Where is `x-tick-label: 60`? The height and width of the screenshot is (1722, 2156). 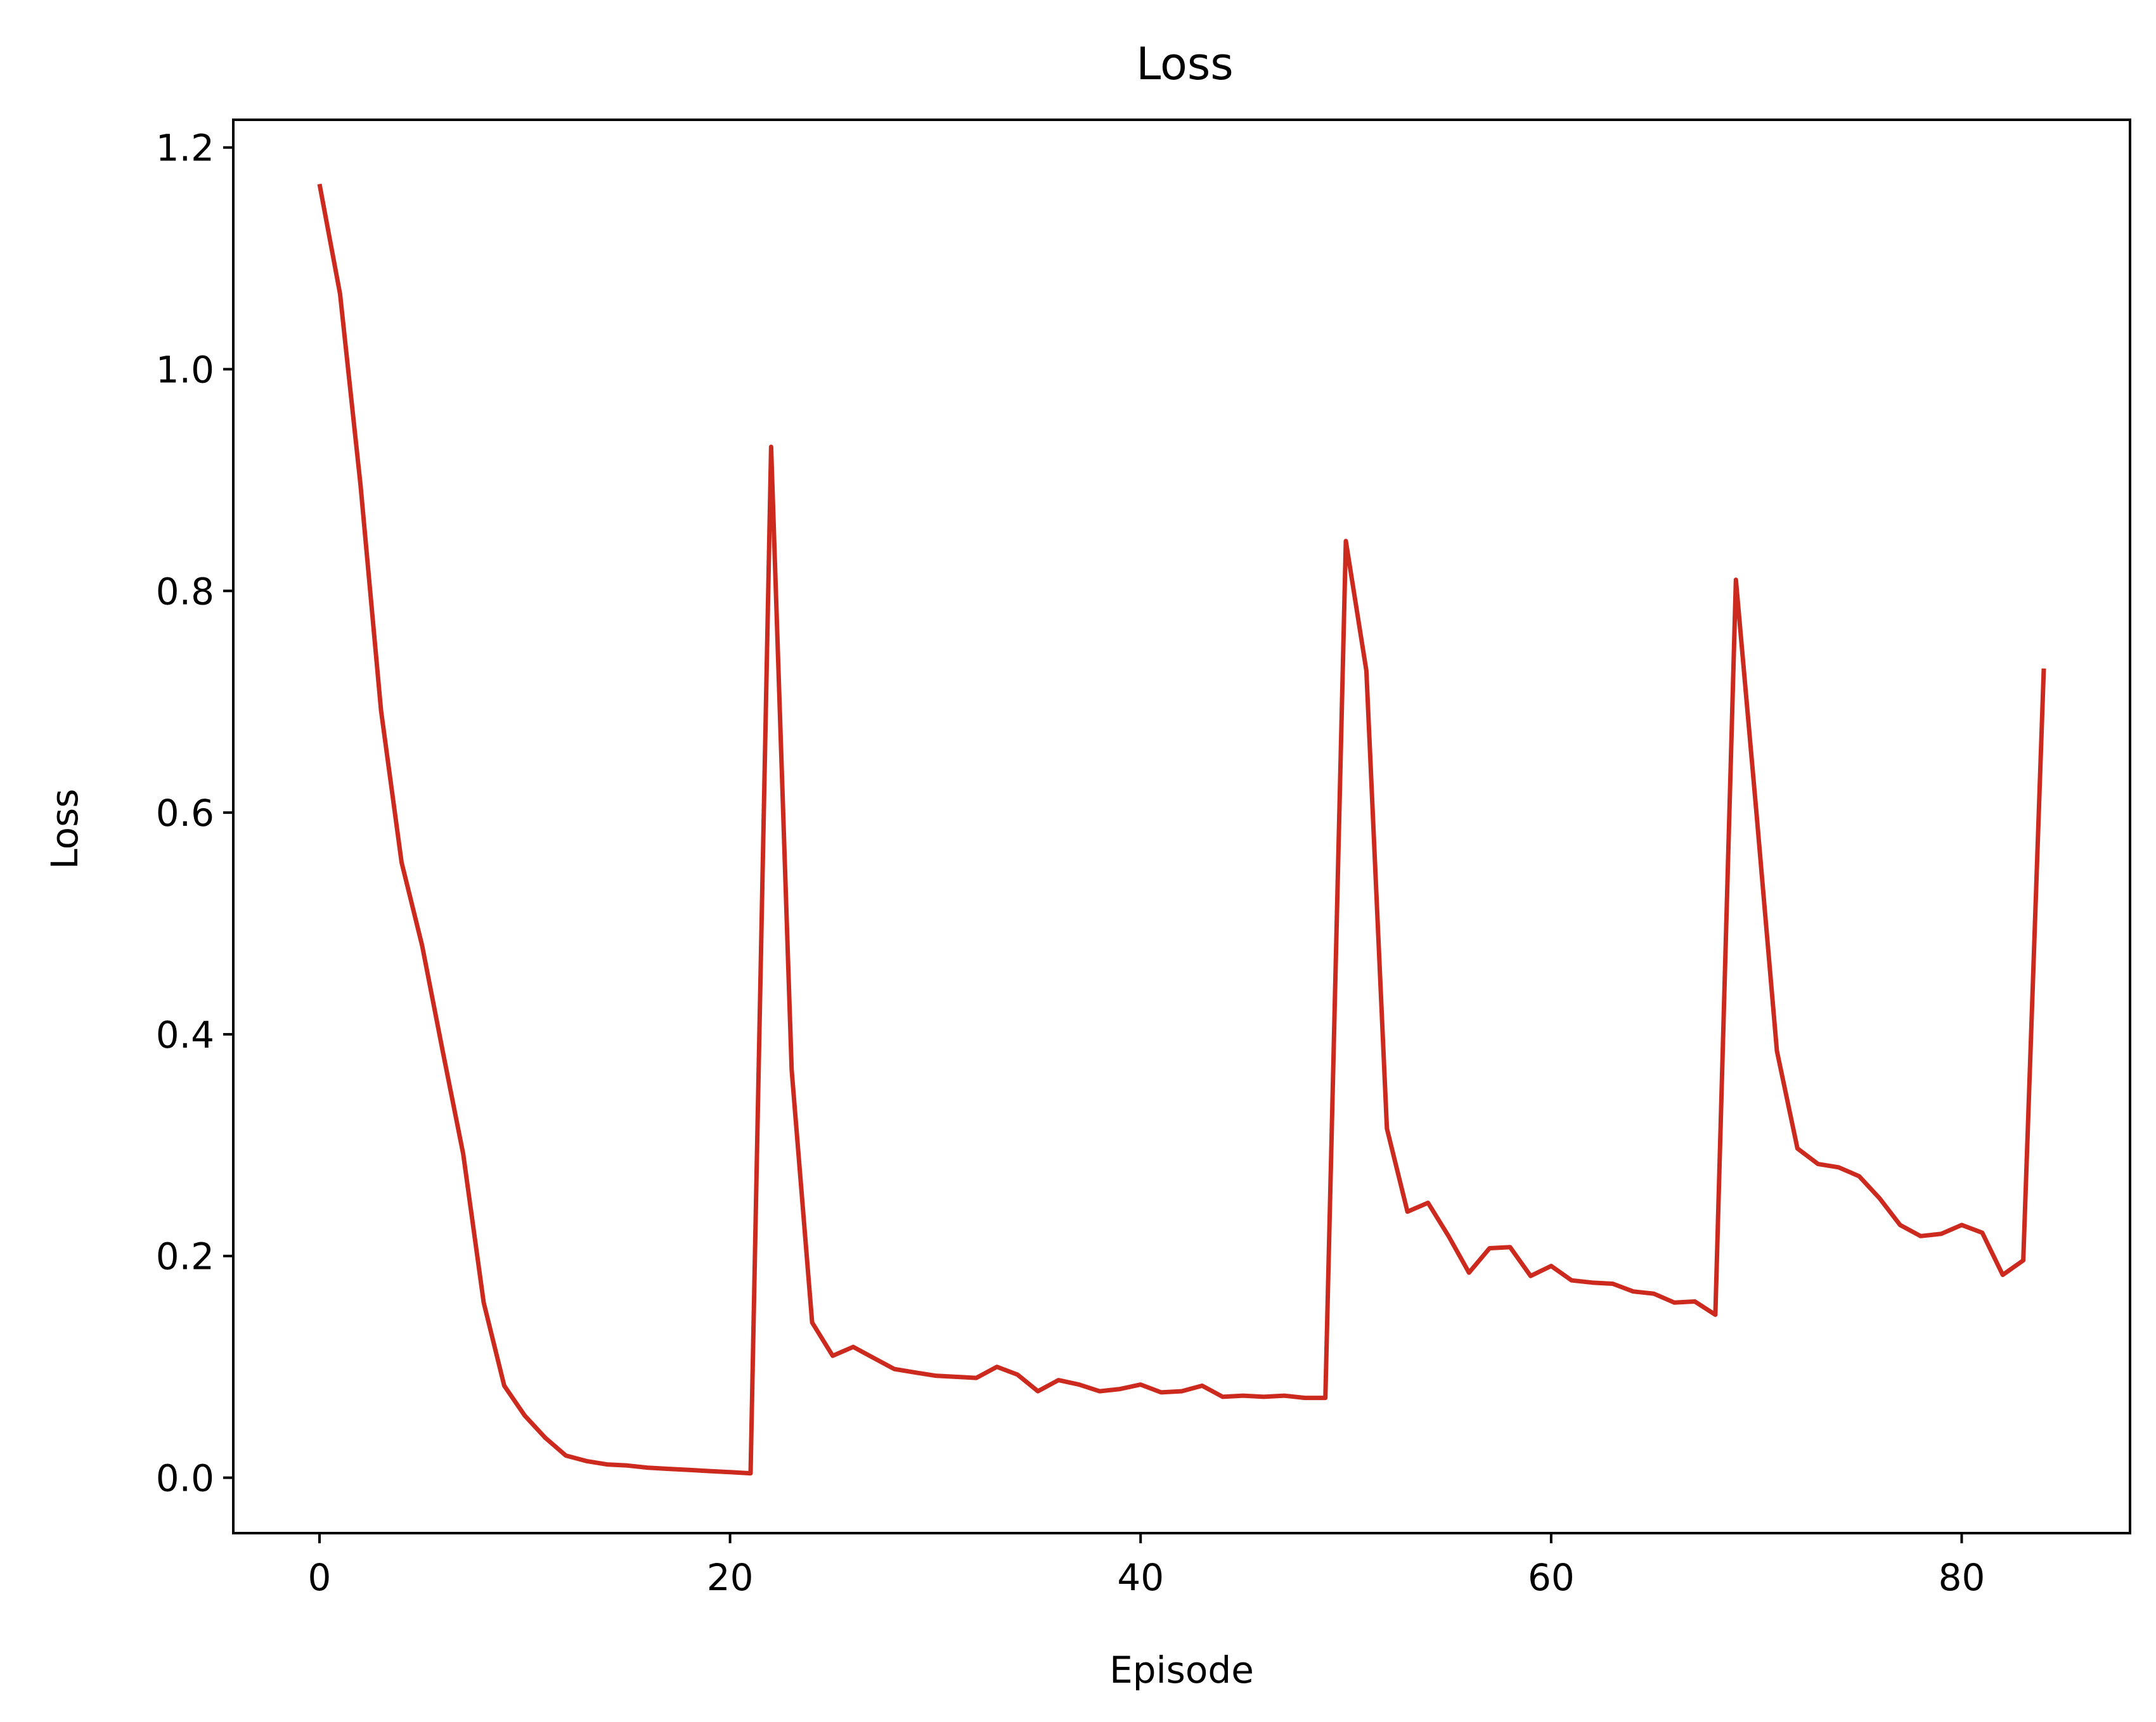
x-tick-label: 60 is located at coordinates (1552, 1577).